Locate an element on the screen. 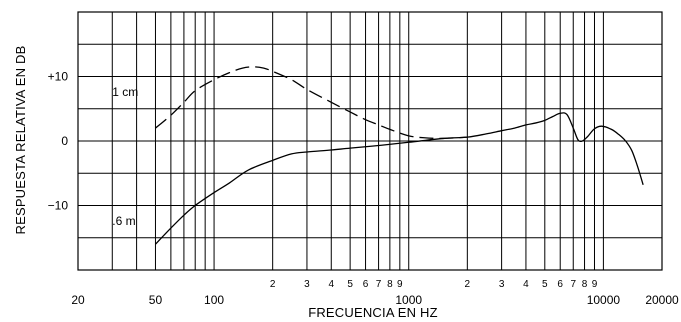 The height and width of the screenshot is (322, 681). curve-label: .6 m is located at coordinates (123, 221).